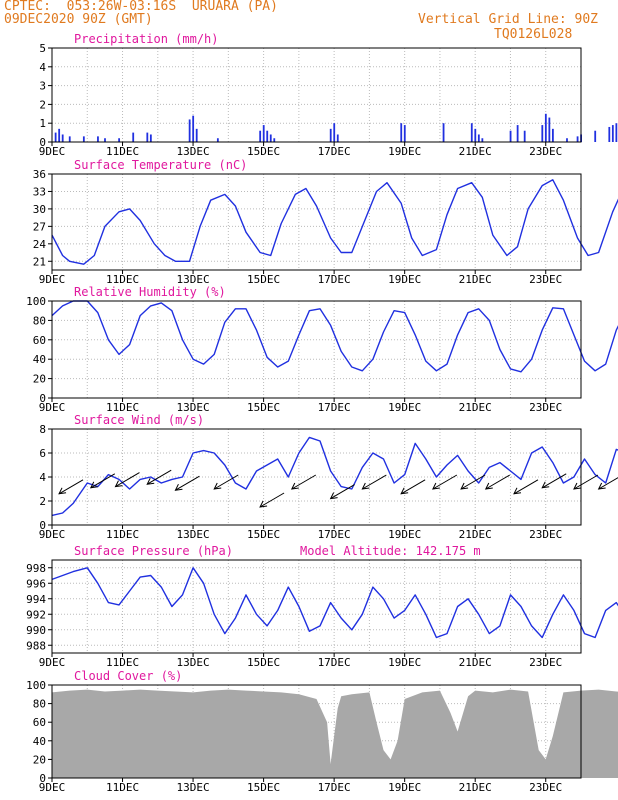 This screenshot has height=800, width=618. I want to click on y-tick-label: 990, so click(36, 630).